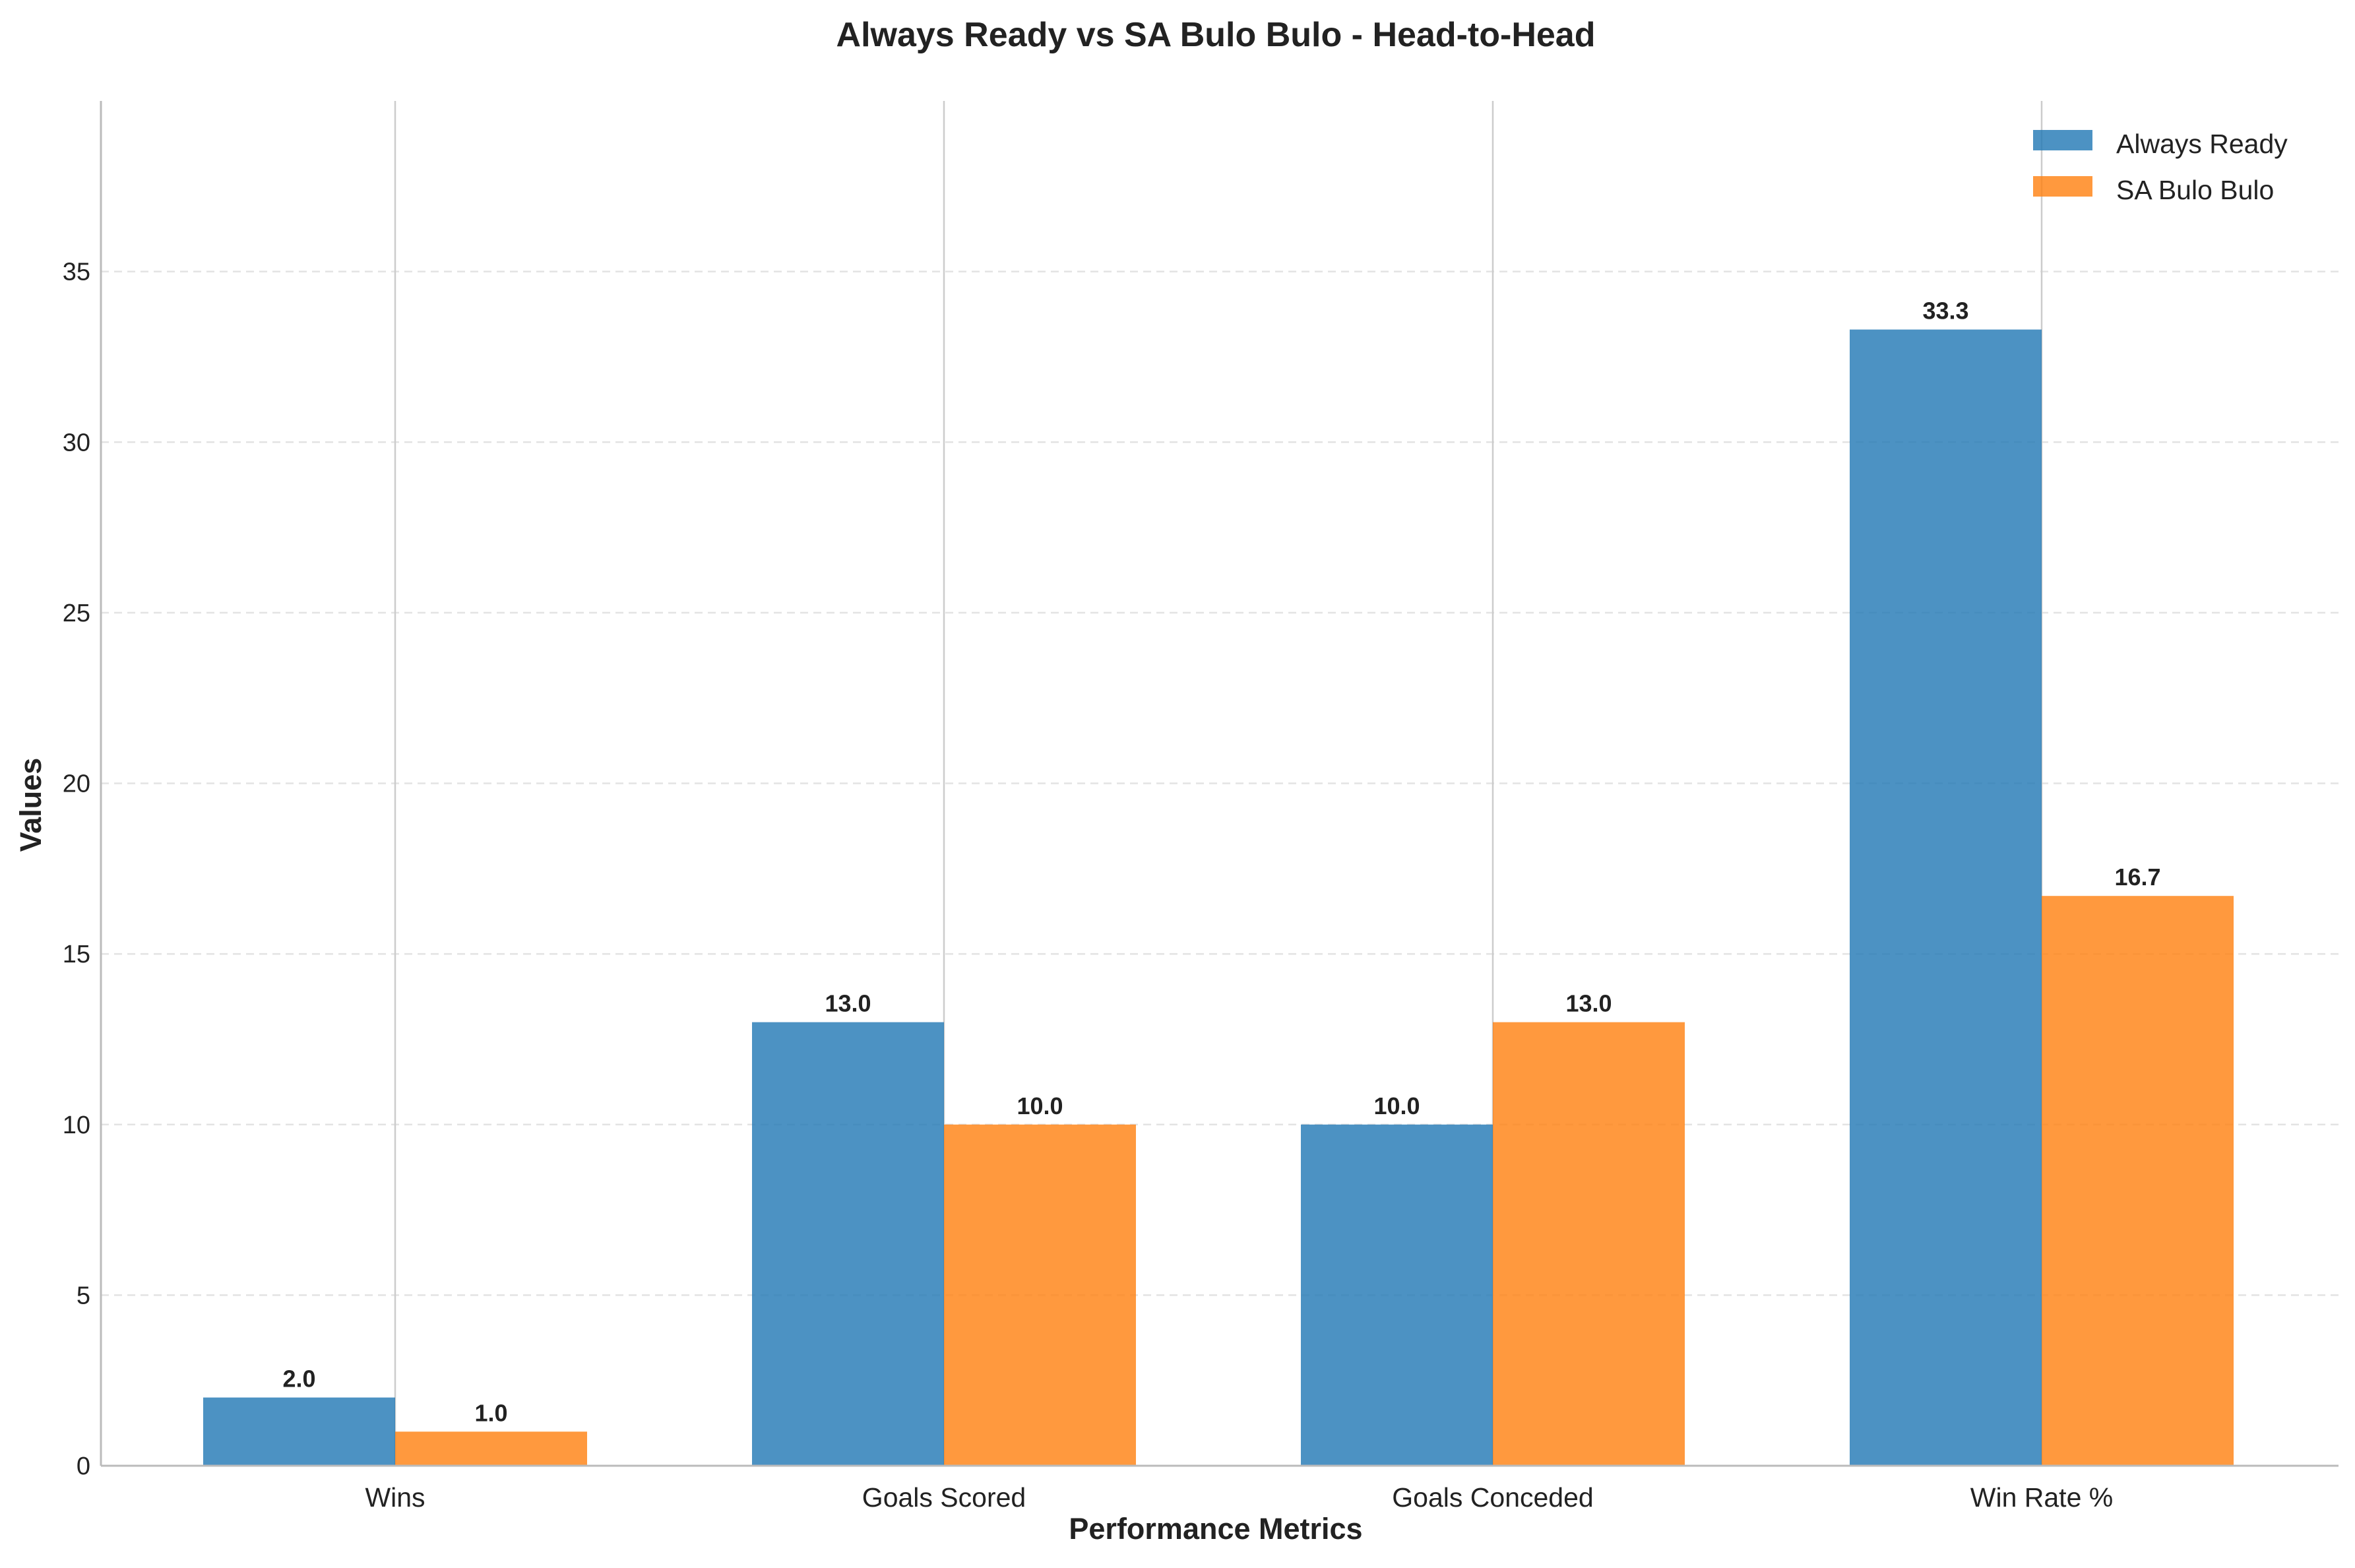  Describe the element at coordinates (83, 1295) in the screenshot. I see `y-tick-label: 5` at that location.